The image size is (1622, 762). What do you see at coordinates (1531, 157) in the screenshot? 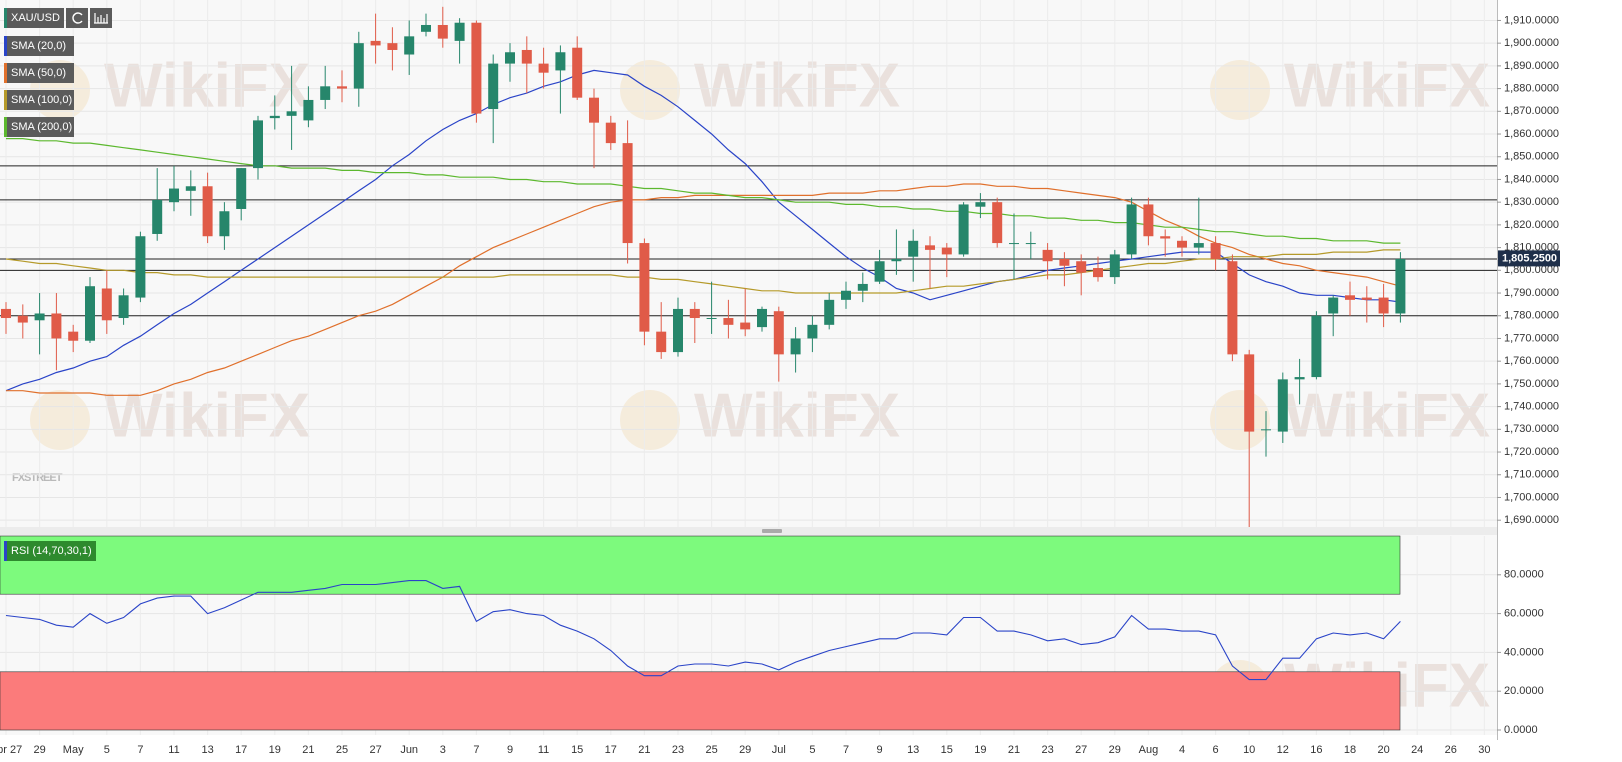
I see `y-tick-label: 1,850.0000` at bounding box center [1531, 157].